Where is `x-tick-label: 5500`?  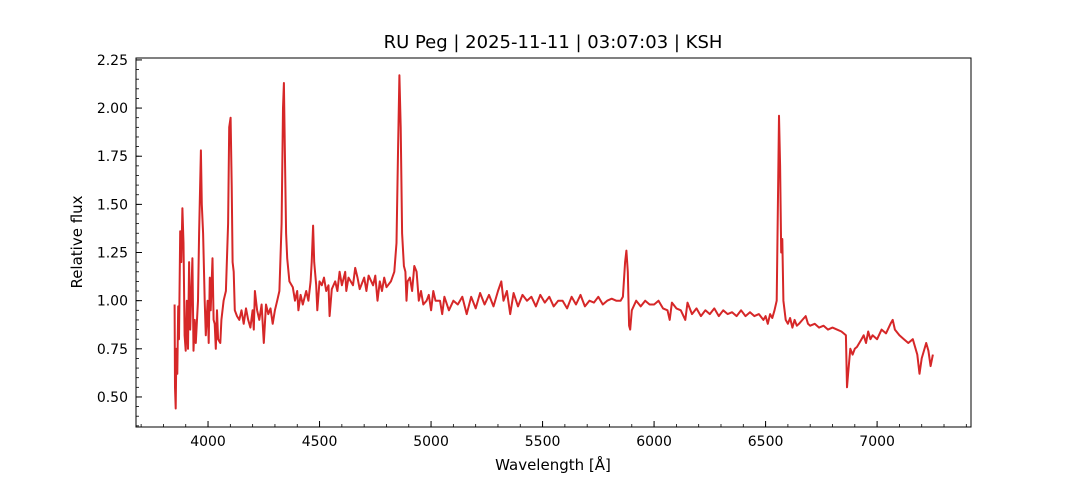
x-tick-label: 5500 is located at coordinates (543, 442).